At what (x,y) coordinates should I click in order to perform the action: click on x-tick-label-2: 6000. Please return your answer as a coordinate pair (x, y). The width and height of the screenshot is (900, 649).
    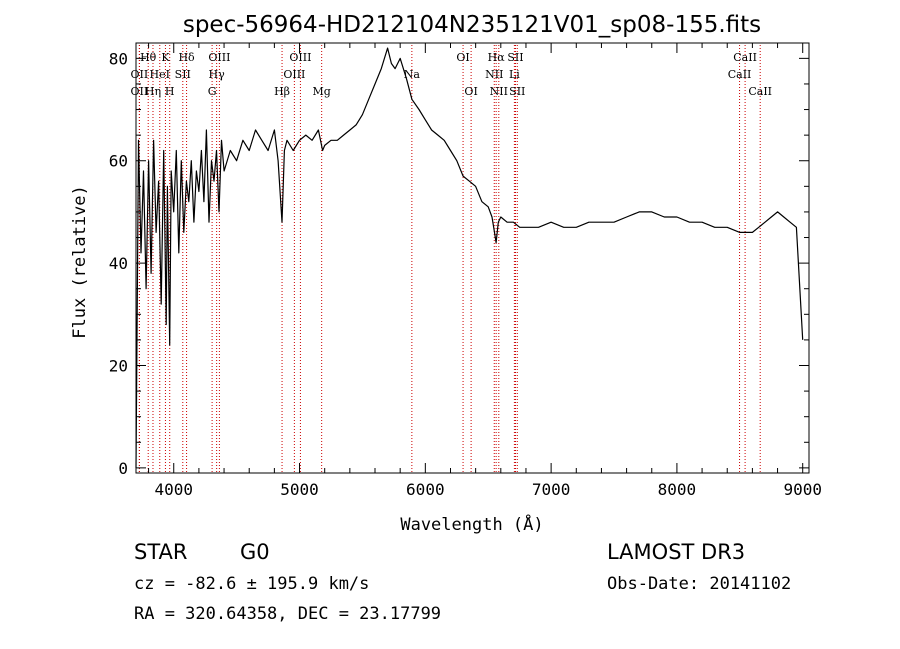
    Looking at the image, I should click on (425, 489).